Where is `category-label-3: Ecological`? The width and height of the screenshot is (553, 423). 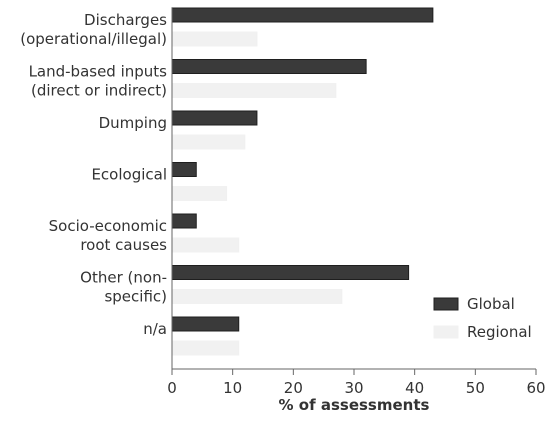 category-label-3: Ecological is located at coordinates (129, 175).